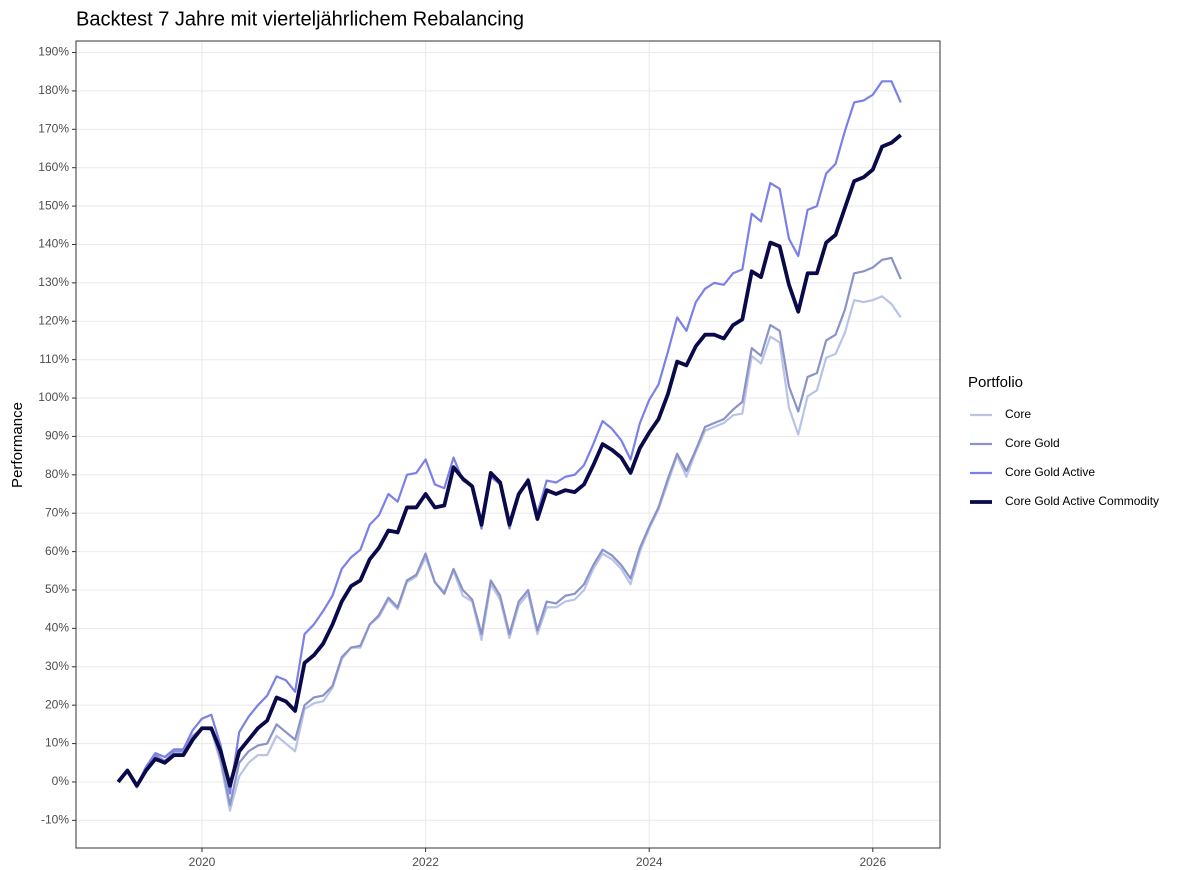  What do you see at coordinates (53, 282) in the screenshot?
I see `y-tick-label: 130%` at bounding box center [53, 282].